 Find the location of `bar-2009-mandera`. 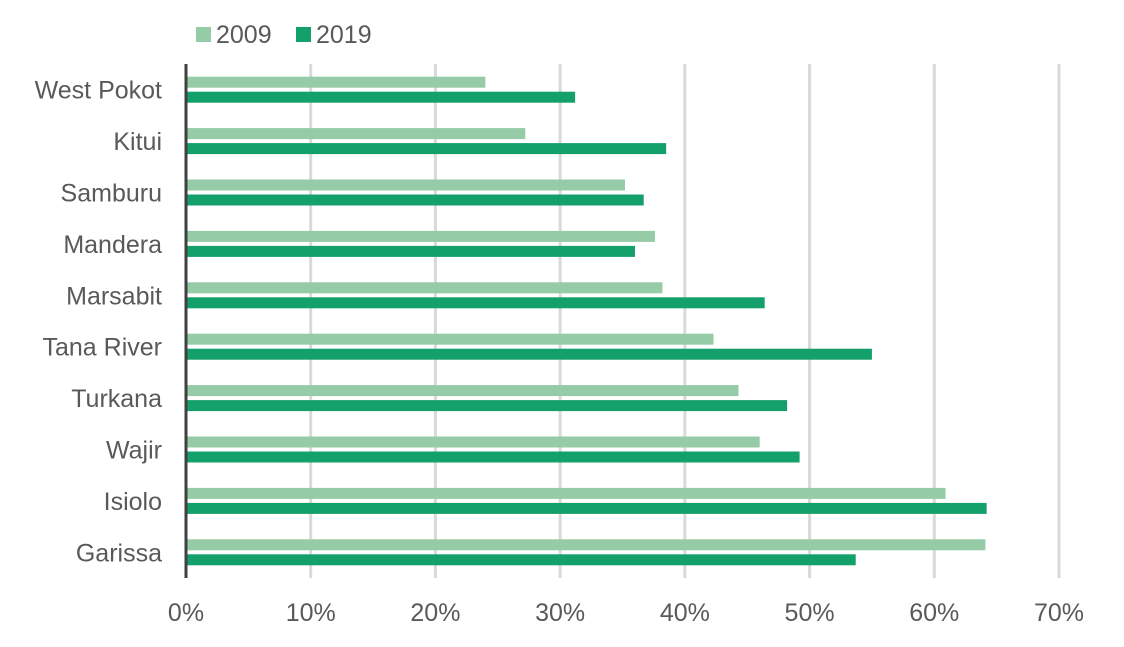

bar-2009-mandera is located at coordinates (420, 236).